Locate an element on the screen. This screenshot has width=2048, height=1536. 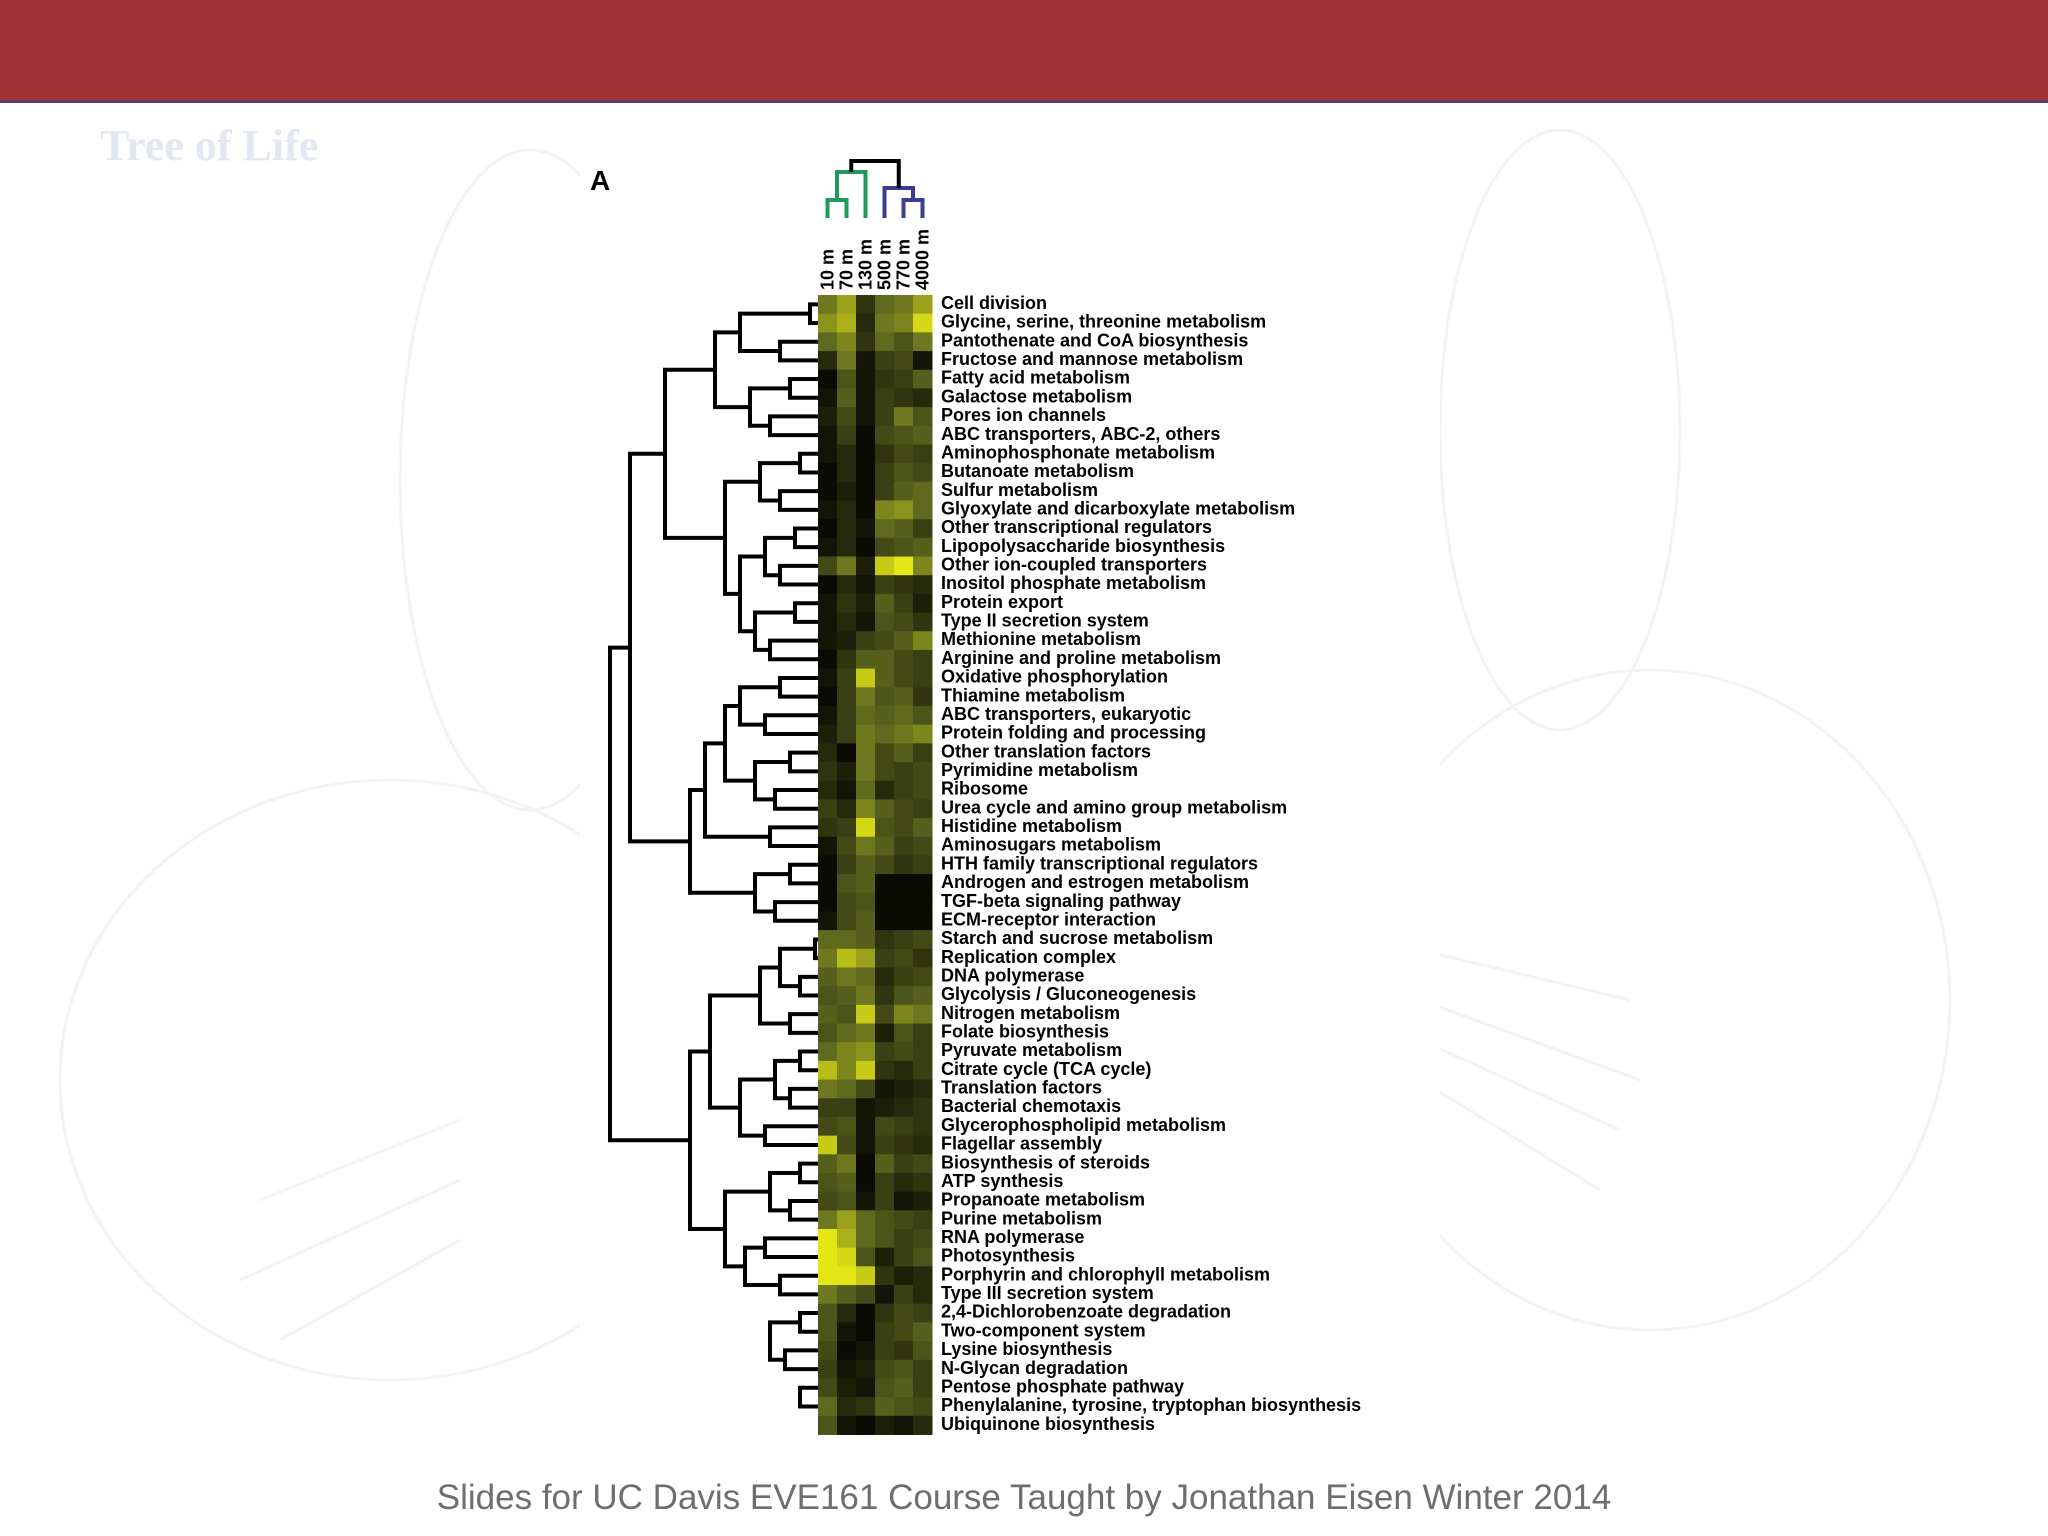
row-label: Other translation factors is located at coordinates (1046, 751).